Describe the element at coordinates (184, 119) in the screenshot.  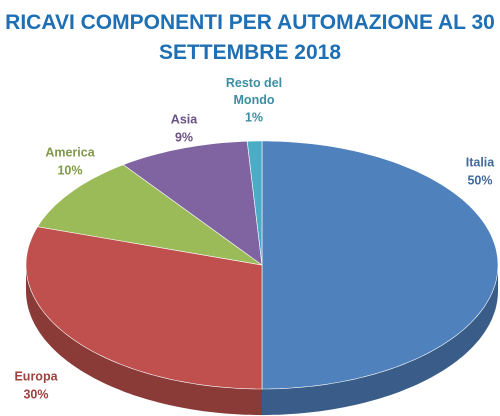
I see `data-label-name: Asia` at that location.